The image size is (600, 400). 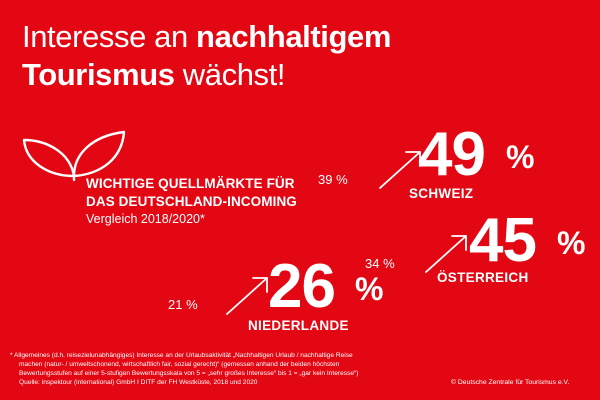 I want to click on previous-value-niederlande: 21 %, so click(x=183, y=304).